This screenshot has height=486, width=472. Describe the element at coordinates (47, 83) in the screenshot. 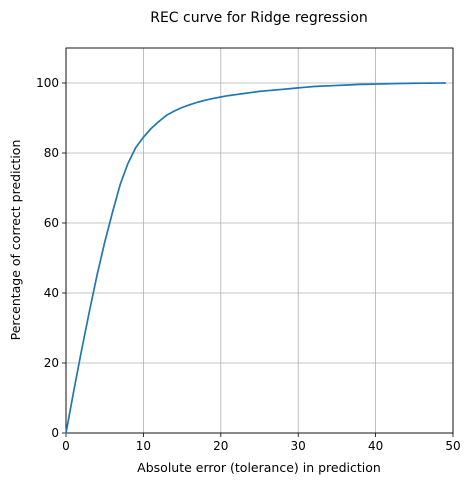

I see `y-tick-label: 100` at that location.